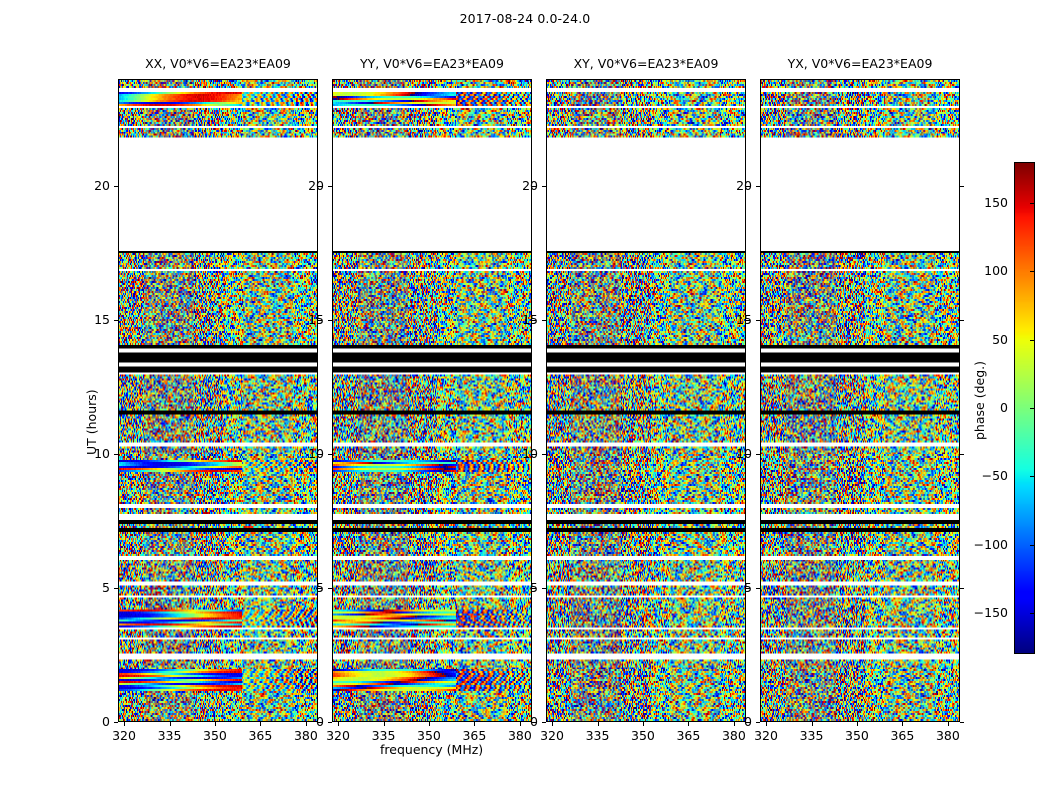  I want to click on colorbar-tick-label-3: 0, so click(1004, 407).